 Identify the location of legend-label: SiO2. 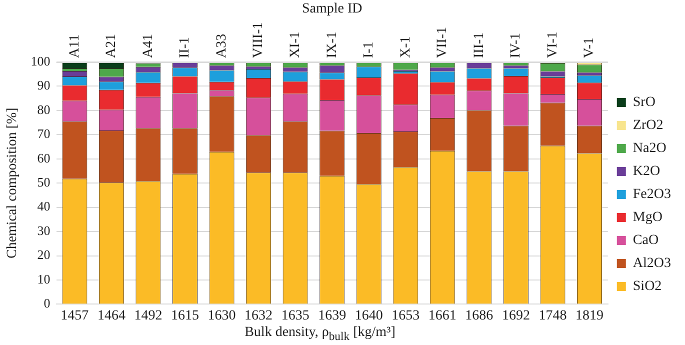
(647, 286).